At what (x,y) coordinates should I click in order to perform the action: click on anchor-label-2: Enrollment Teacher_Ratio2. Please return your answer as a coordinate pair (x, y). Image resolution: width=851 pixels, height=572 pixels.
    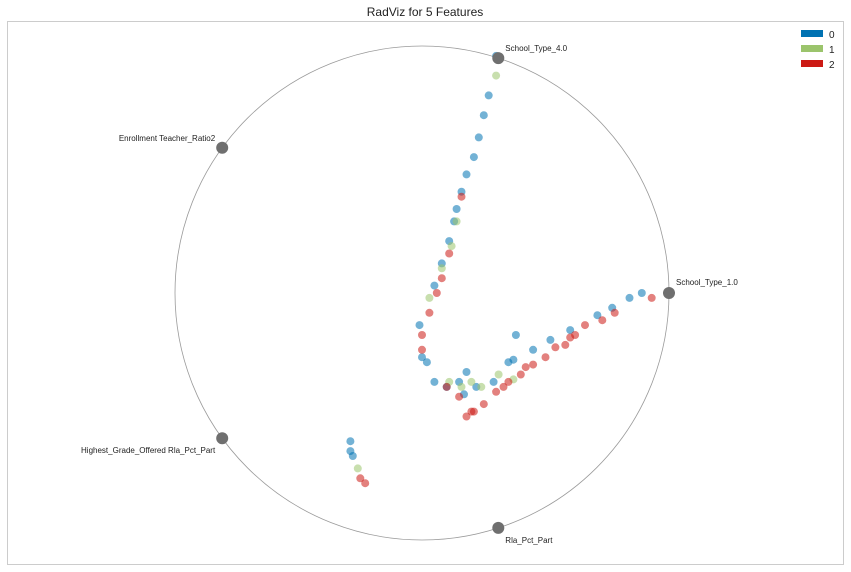
    Looking at the image, I should click on (167, 138).